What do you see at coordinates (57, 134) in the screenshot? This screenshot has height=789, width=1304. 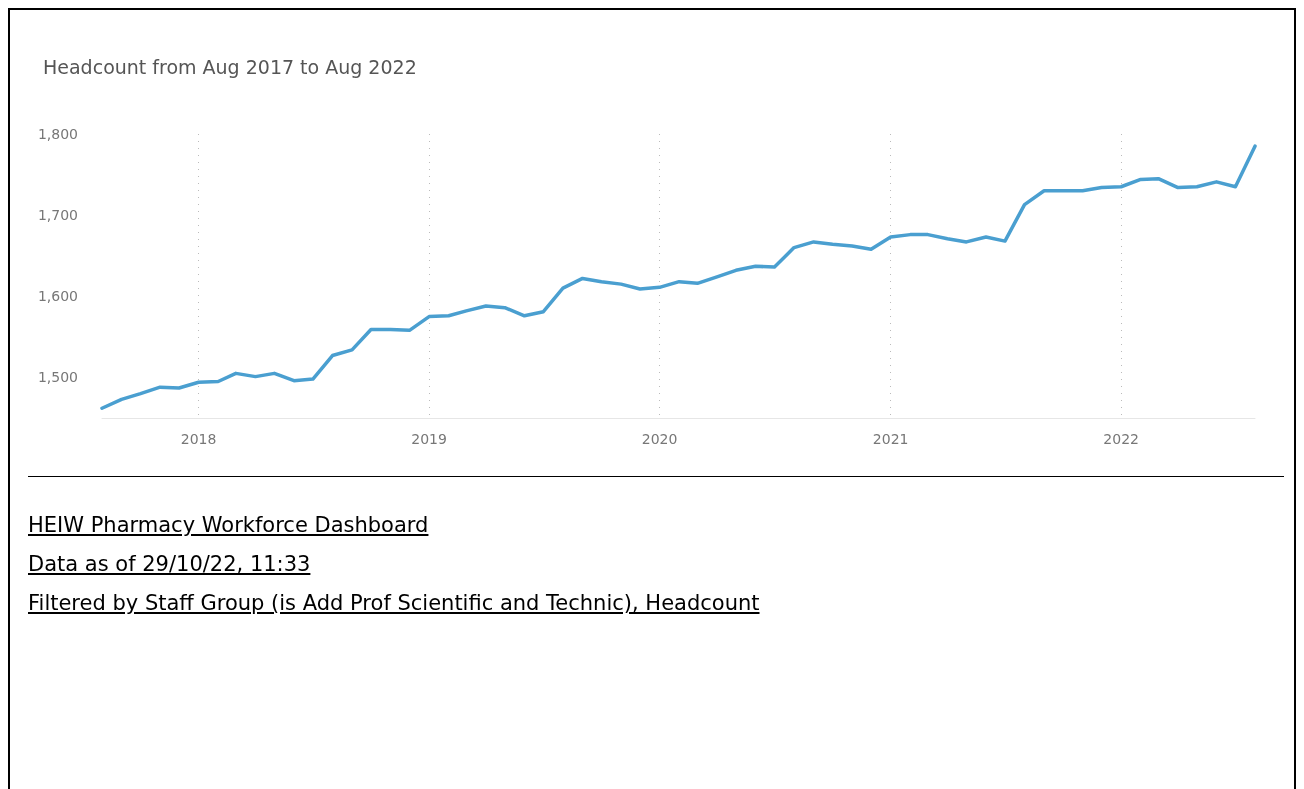 I see `y-tick-label: 1,800` at bounding box center [57, 134].